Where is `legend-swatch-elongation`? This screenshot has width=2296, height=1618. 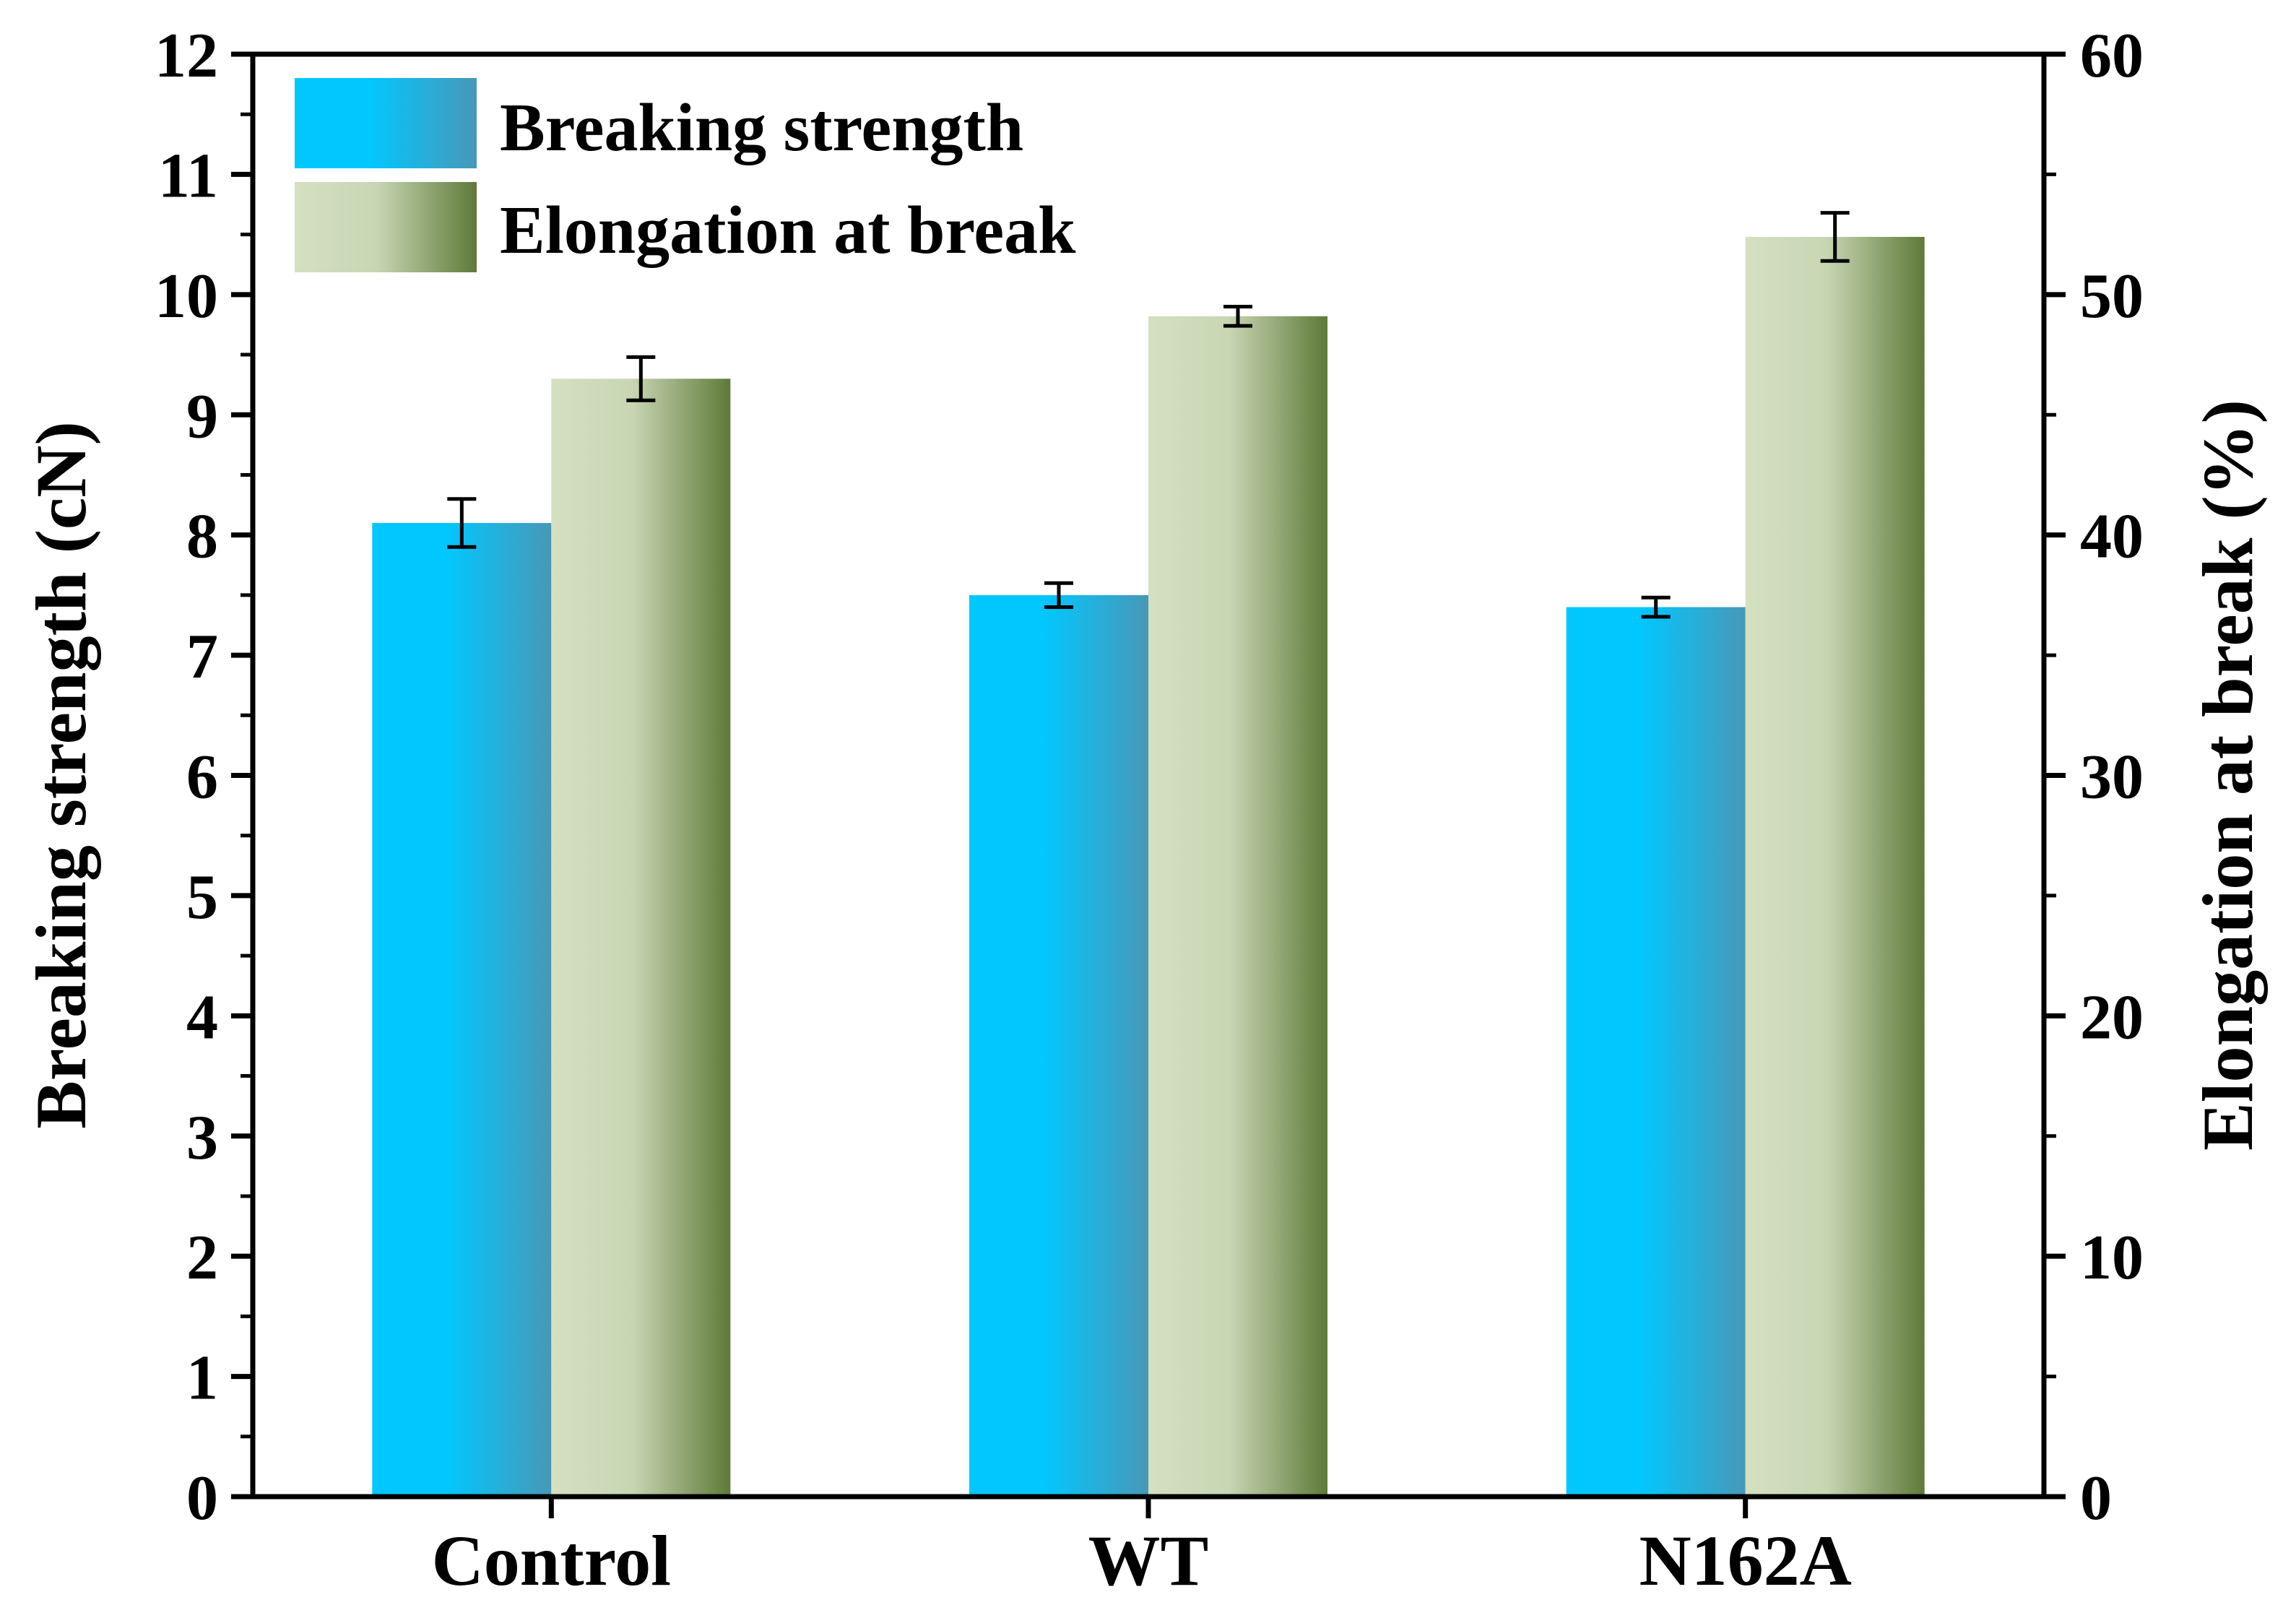
legend-swatch-elongation is located at coordinates (386, 227).